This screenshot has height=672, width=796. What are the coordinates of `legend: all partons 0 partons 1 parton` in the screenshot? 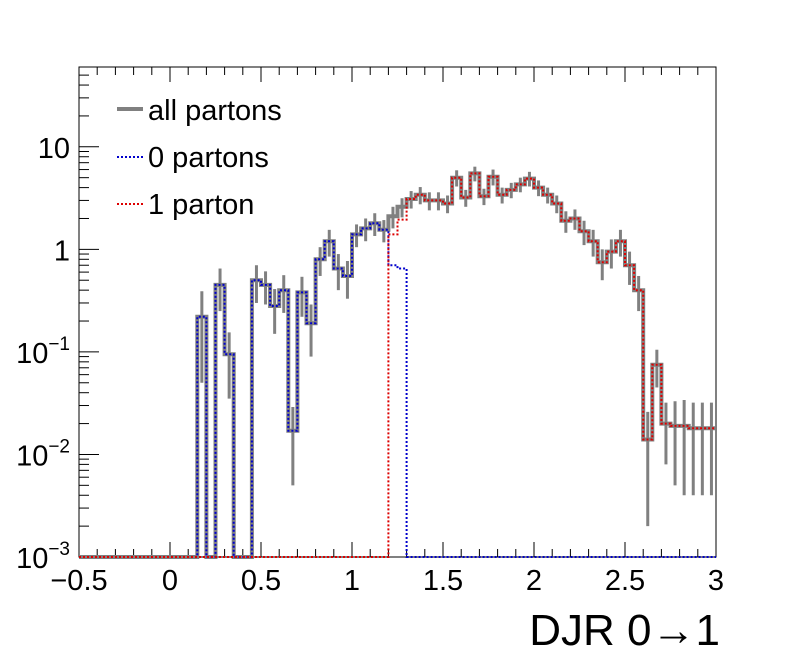 It's located at (199, 158).